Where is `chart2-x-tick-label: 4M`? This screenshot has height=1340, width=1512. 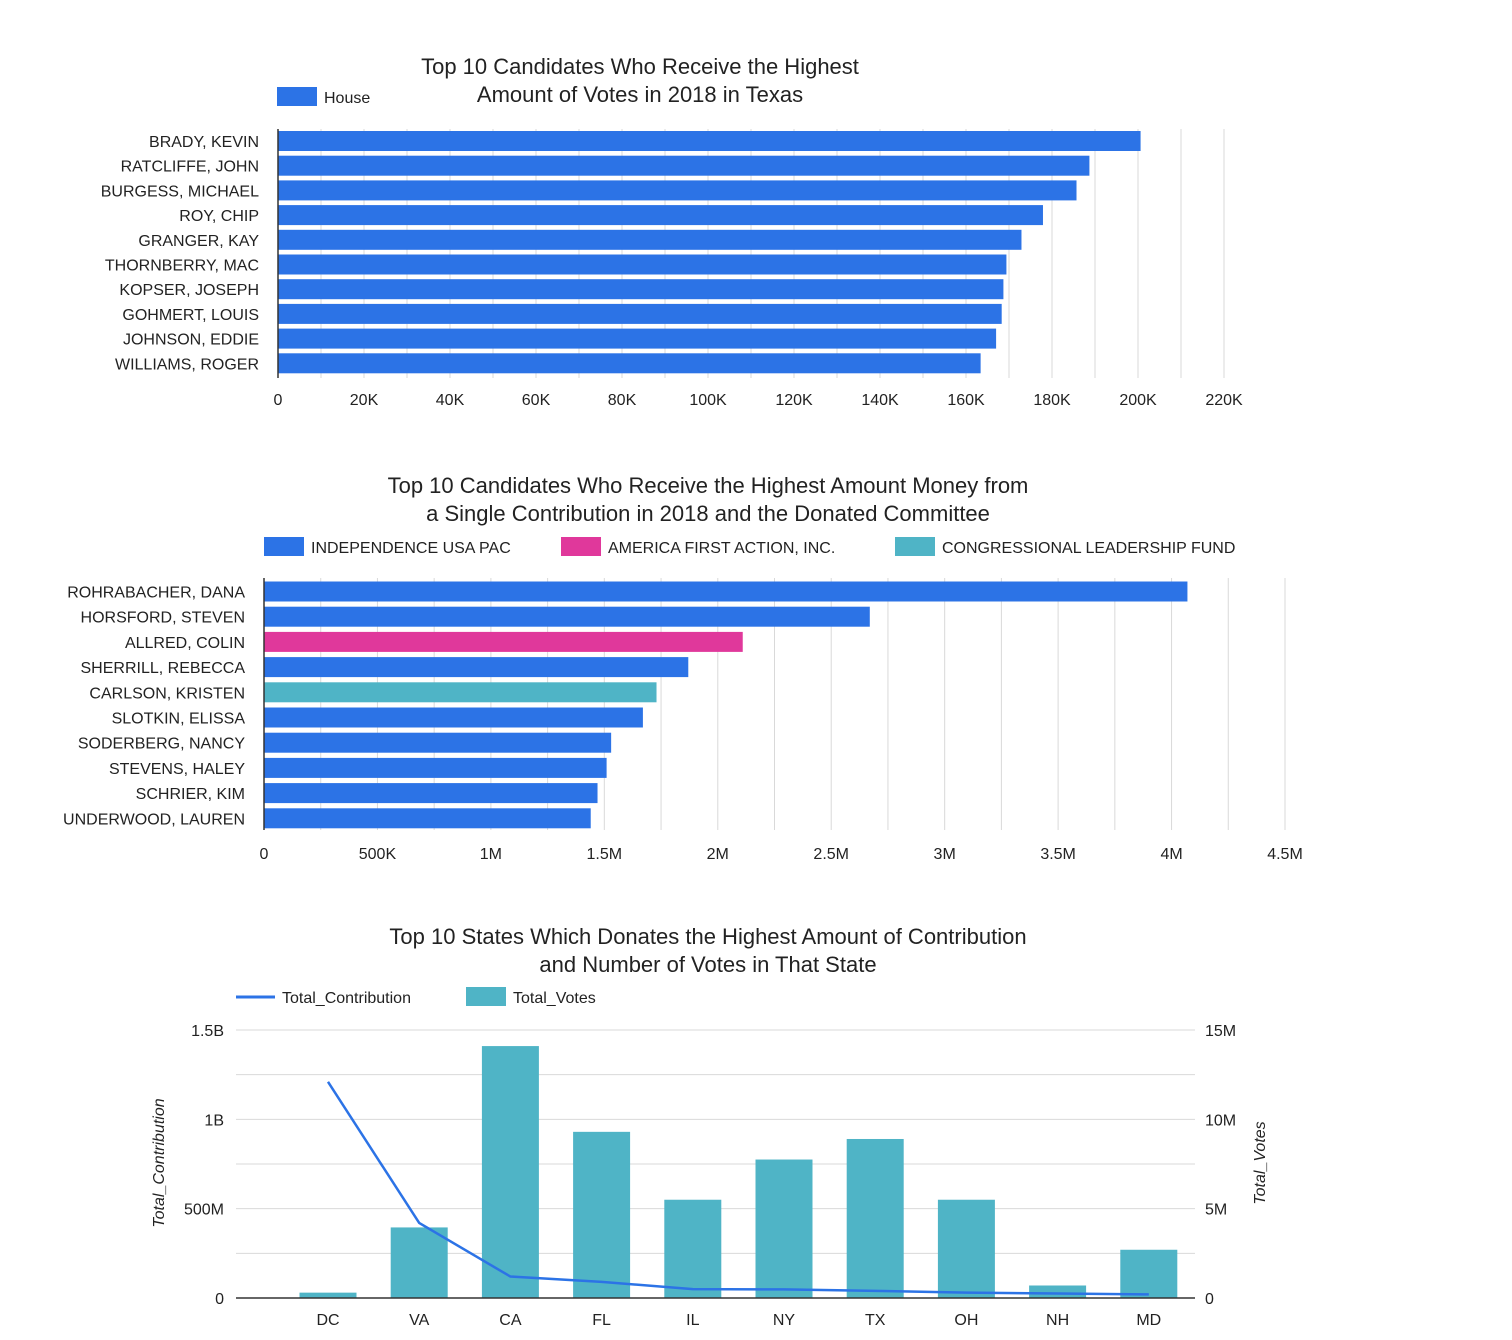 chart2-x-tick-label: 4M is located at coordinates (1171, 854).